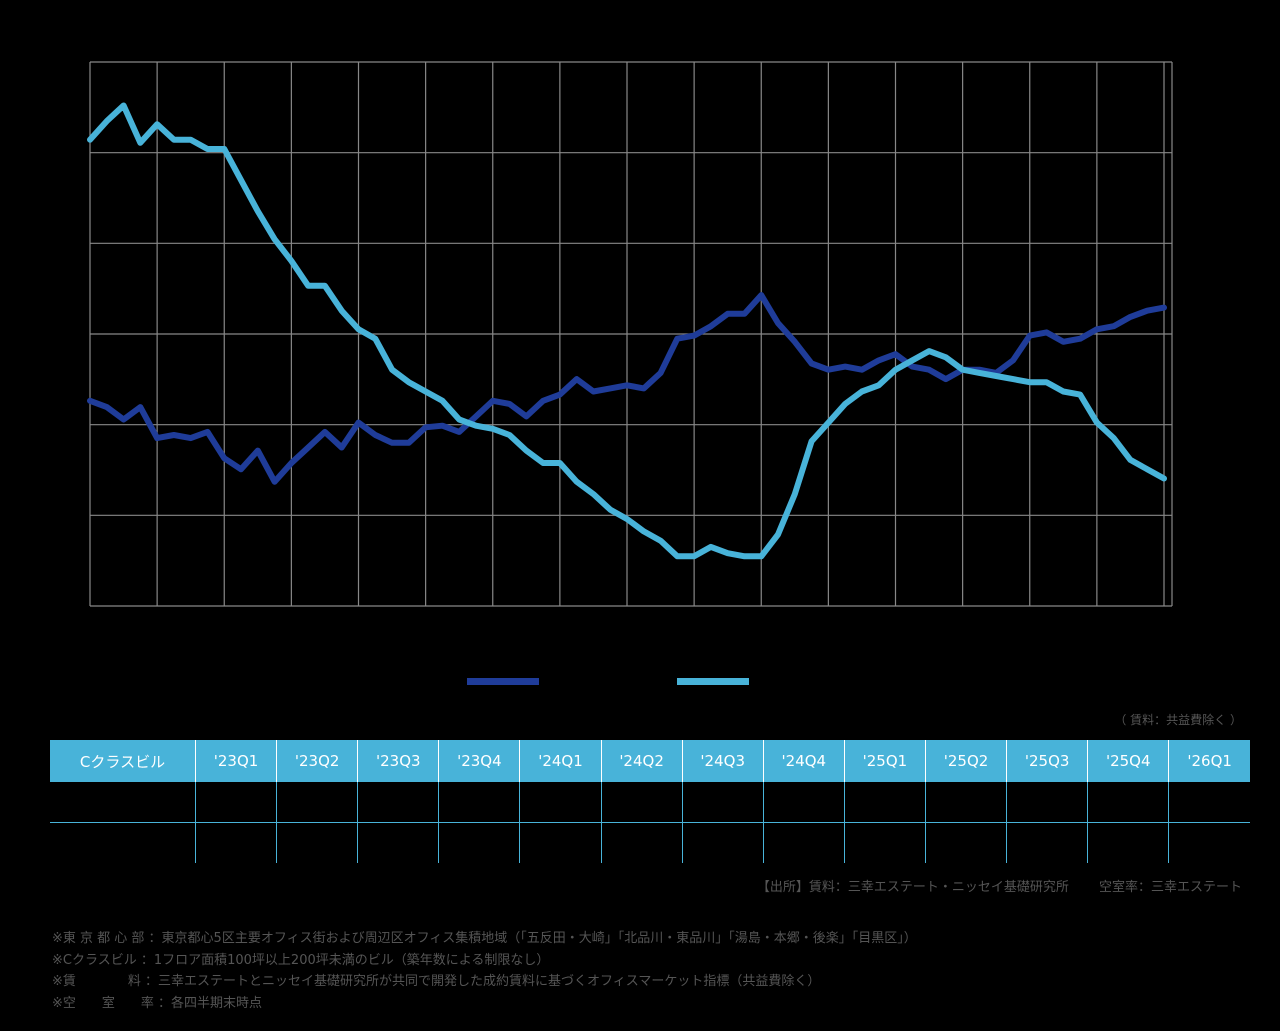 This screenshot has height=1031, width=1280. I want to click on footer-source: 【出所】賃料：三幸エステート・ニッセイ基礎研究所 空室率：三幸エステート, so click(999, 885).